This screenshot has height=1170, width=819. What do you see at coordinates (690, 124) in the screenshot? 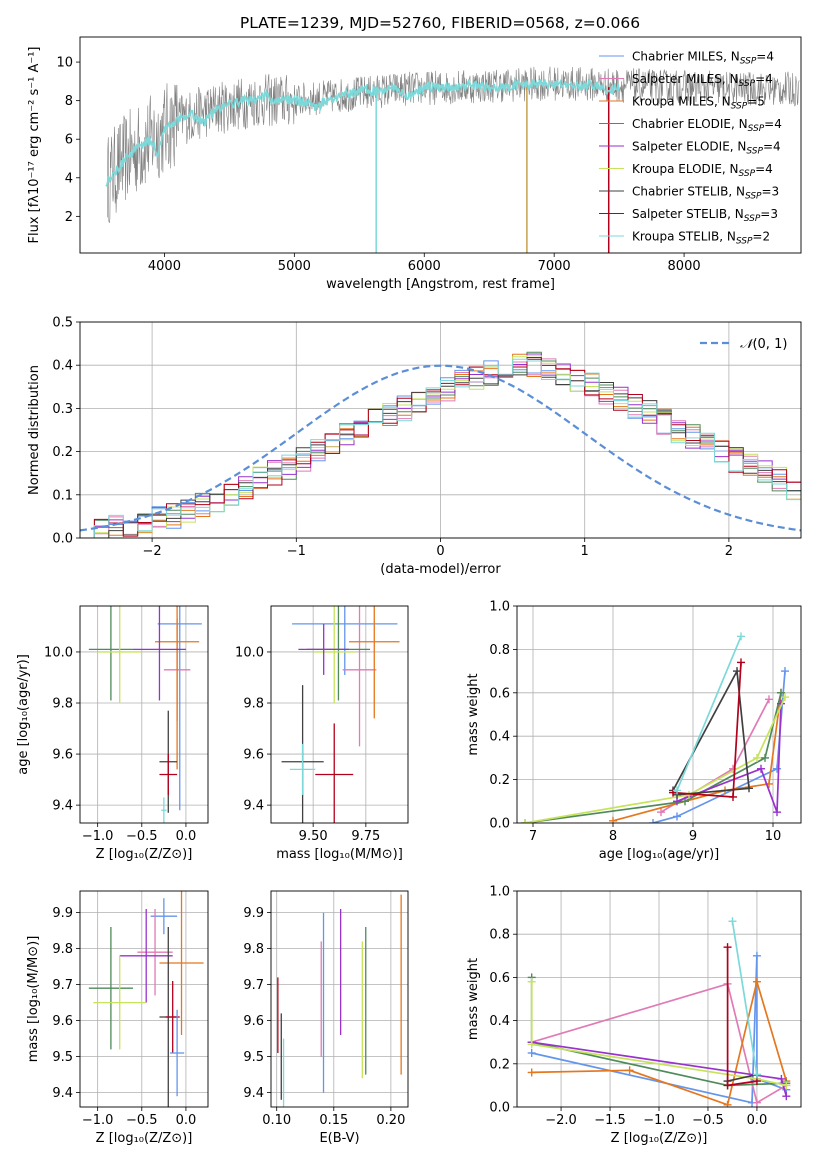
I see `legend-text: Chabrier ELODIE, N` at bounding box center [690, 124].